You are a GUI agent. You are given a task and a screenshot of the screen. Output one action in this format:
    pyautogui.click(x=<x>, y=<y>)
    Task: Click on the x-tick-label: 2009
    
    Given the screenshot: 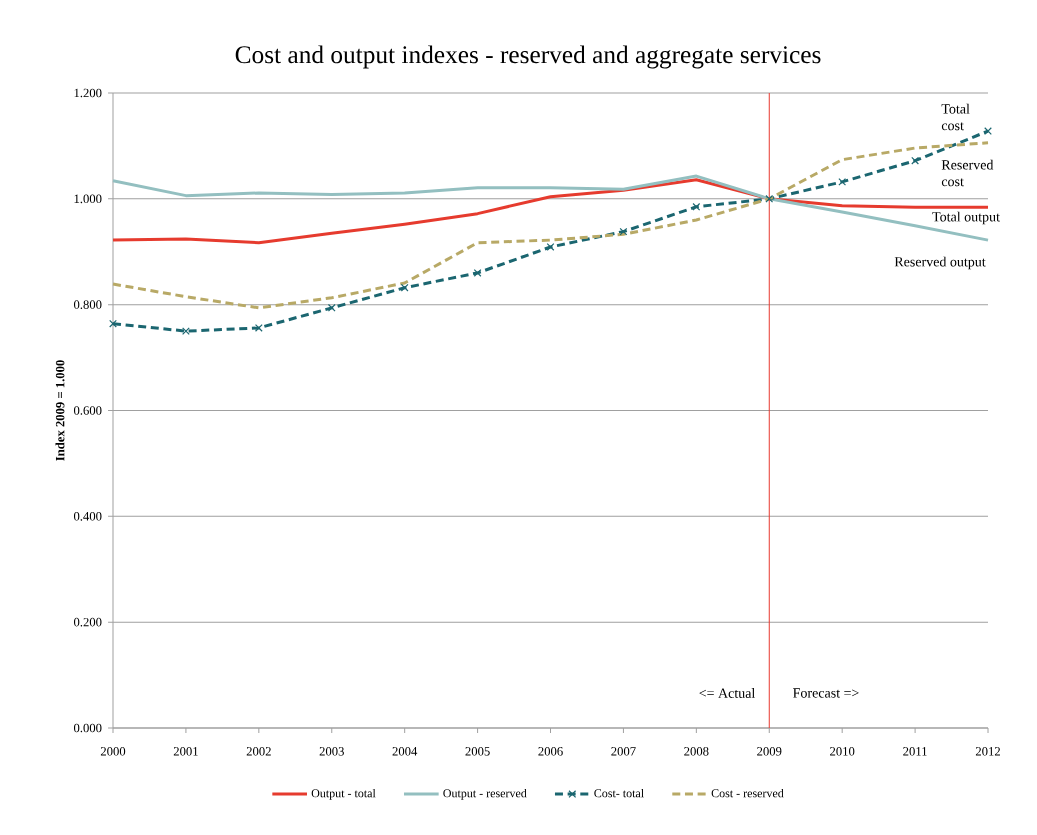 What is the action you would take?
    pyautogui.click(x=769, y=751)
    